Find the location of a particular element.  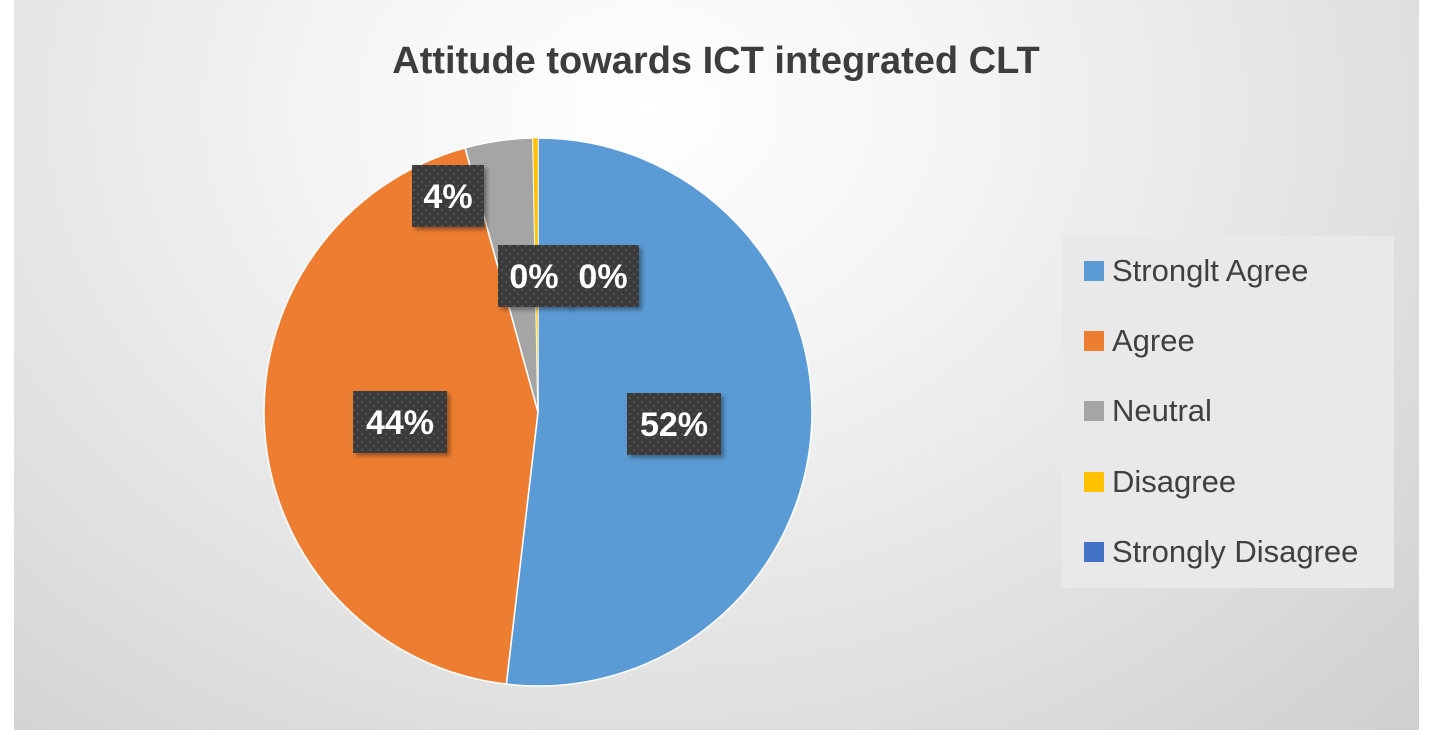

data-label-text: 4% is located at coordinates (447, 197).